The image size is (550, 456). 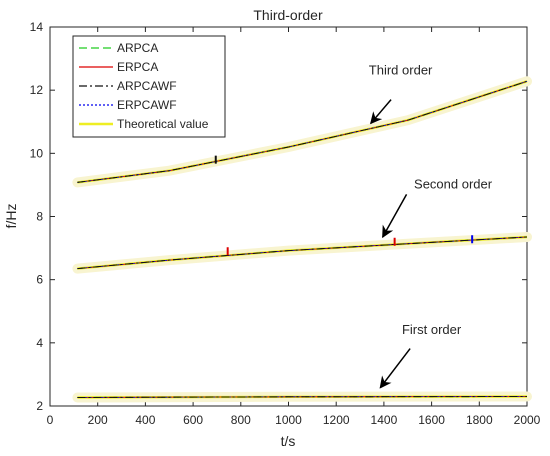 What do you see at coordinates (432, 329) in the screenshot?
I see `annotation-label: First order` at bounding box center [432, 329].